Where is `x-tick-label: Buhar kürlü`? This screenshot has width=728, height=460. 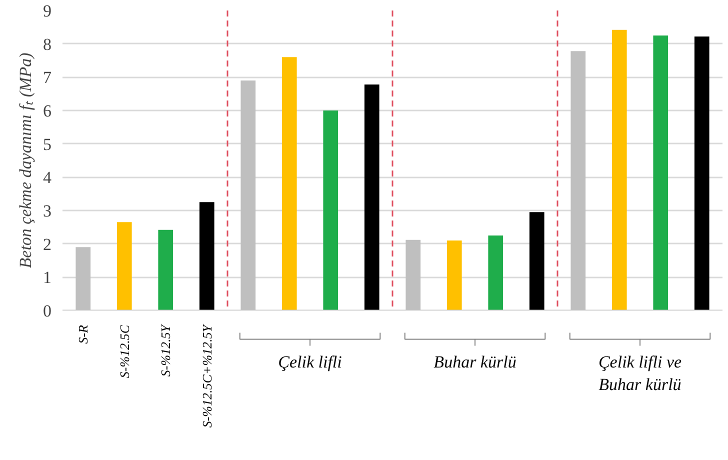 x-tick-label: Buhar kürlü is located at coordinates (475, 362).